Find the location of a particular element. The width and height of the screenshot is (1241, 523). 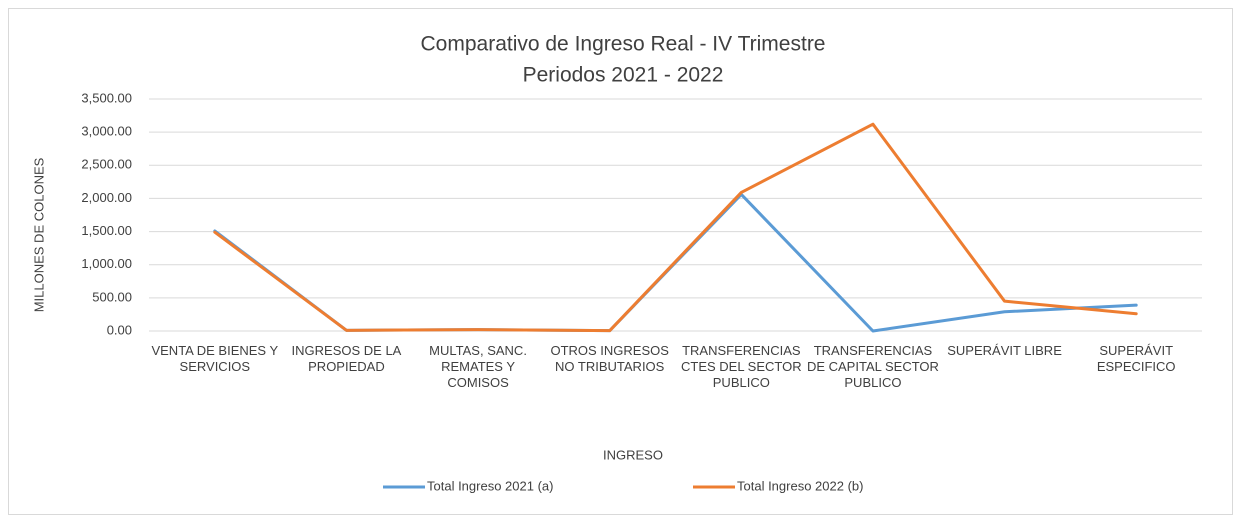

y-tick-label: 3,500.00 is located at coordinates (106, 97).